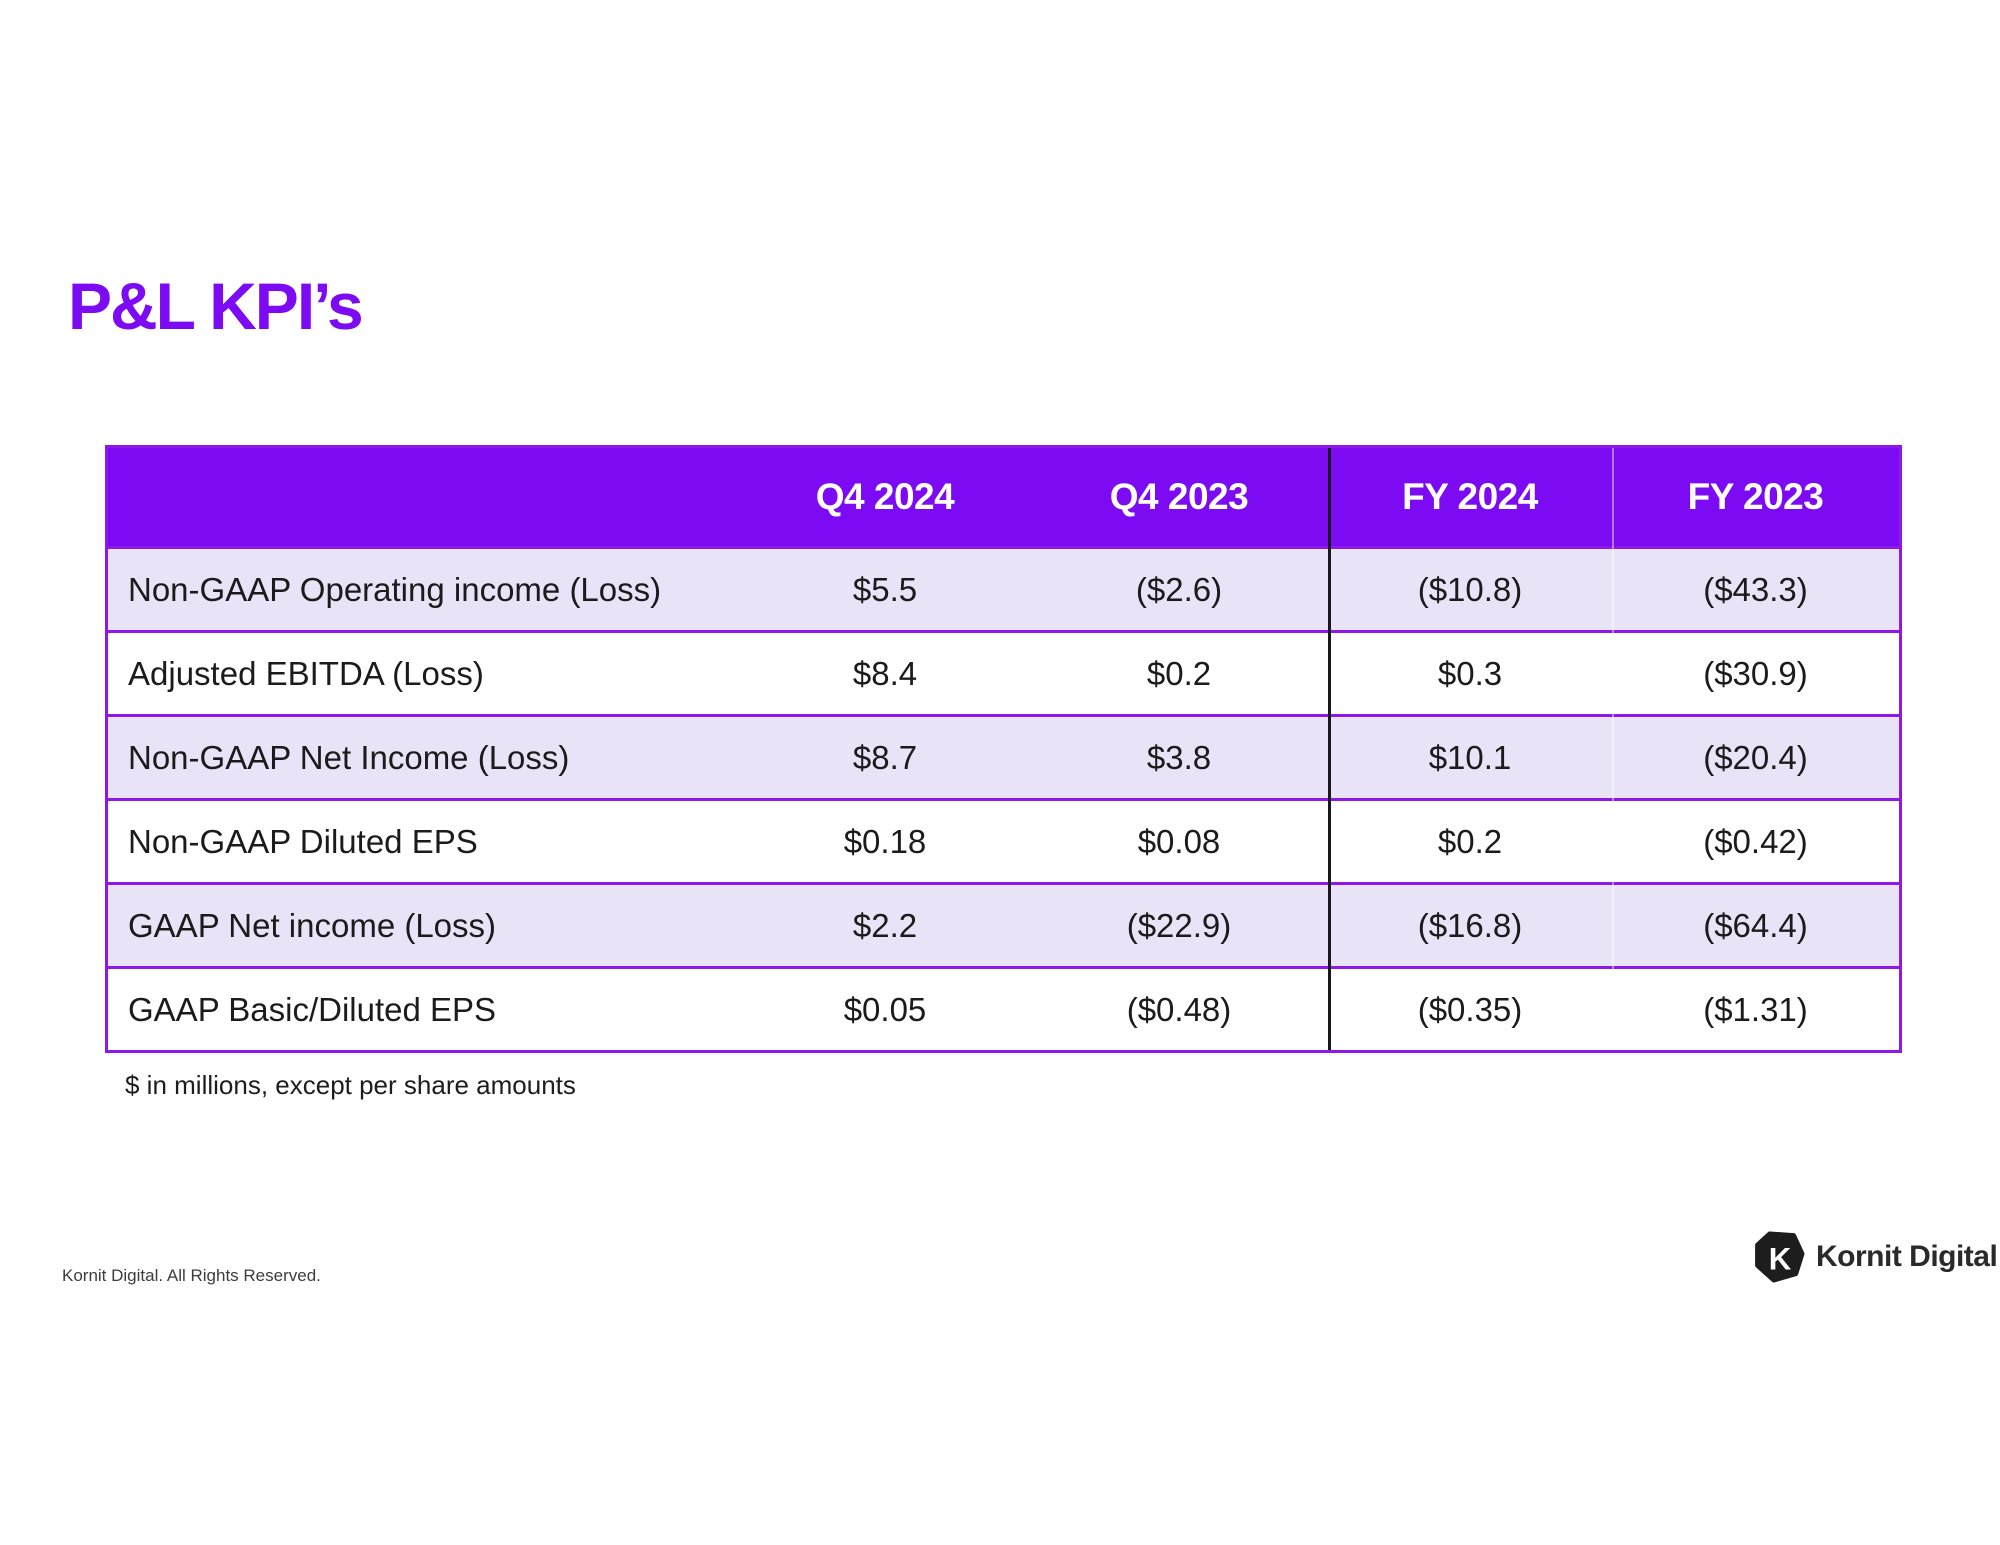 This screenshot has width=2000, height=1545. What do you see at coordinates (1470, 757) in the screenshot?
I see `cell-value: $10.1` at bounding box center [1470, 757].